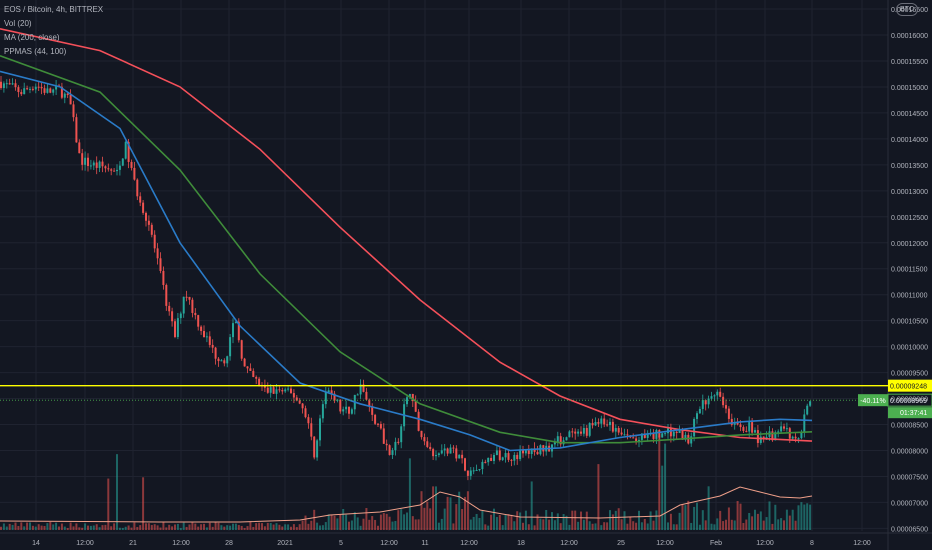  What do you see at coordinates (909, 88) in the screenshot?
I see `price-tick-label: 0.00015000` at bounding box center [909, 88].